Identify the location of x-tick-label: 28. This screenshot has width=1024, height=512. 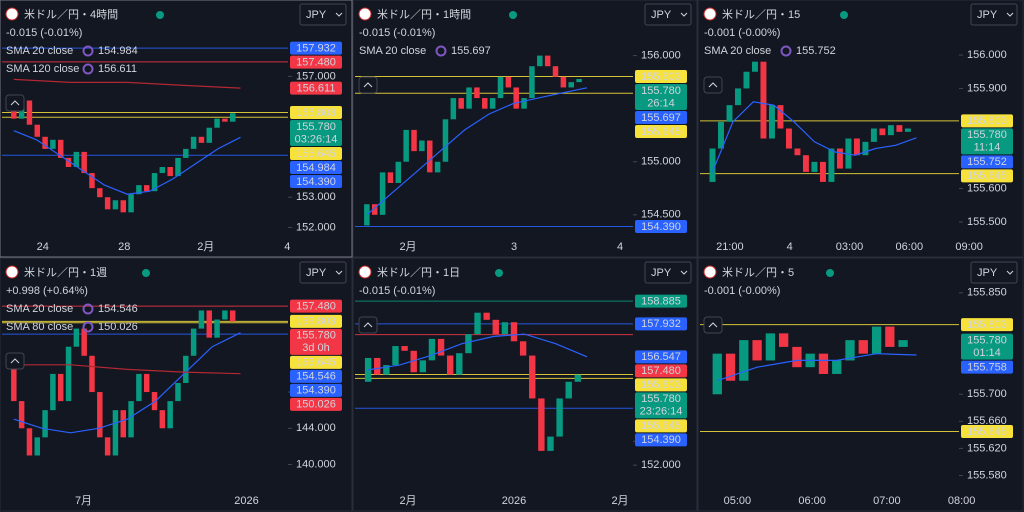
(124, 247).